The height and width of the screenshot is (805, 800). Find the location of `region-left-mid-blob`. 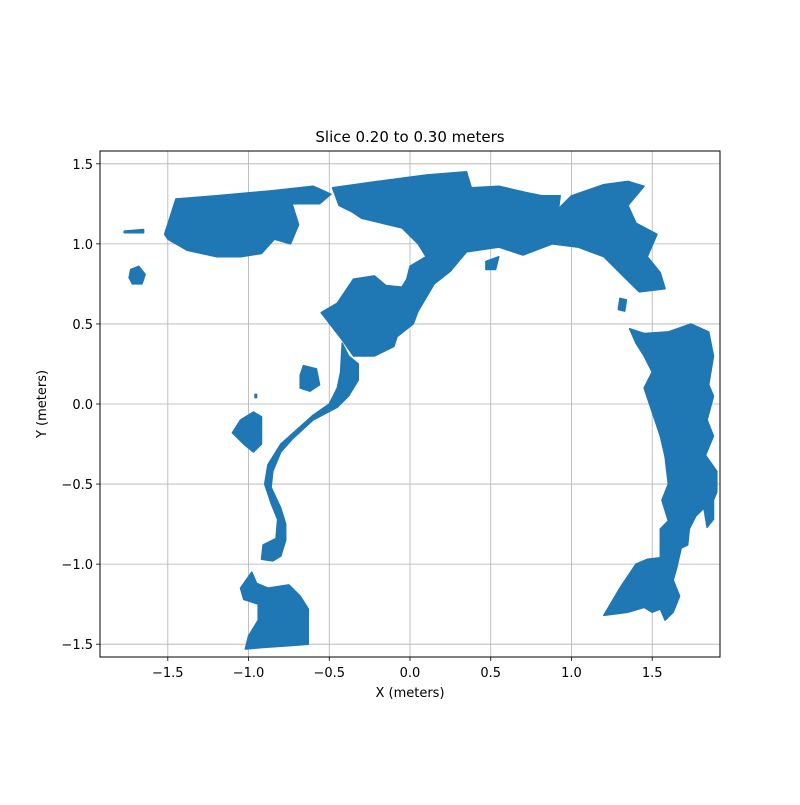

region-left-mid-blob is located at coordinates (310, 378).